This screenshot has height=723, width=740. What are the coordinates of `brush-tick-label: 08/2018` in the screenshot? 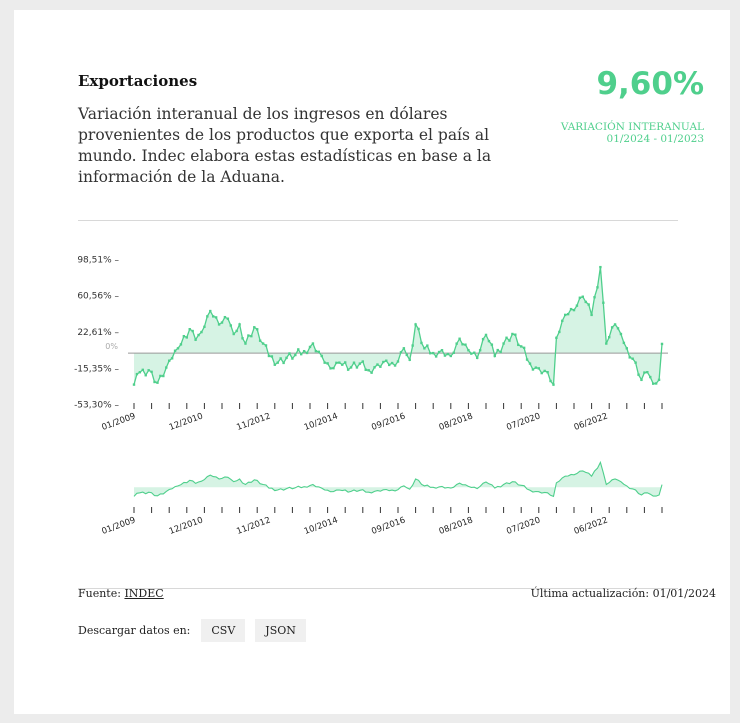 It's located at (456, 525).